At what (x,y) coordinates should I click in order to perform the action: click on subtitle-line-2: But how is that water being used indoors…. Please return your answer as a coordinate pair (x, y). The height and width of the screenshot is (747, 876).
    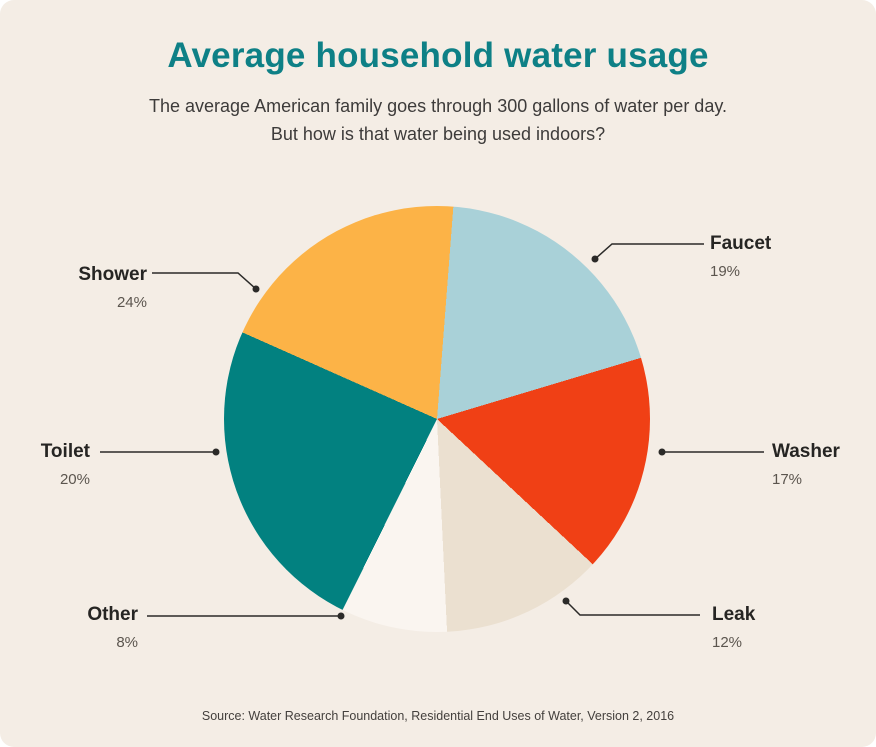
    Looking at the image, I should click on (438, 134).